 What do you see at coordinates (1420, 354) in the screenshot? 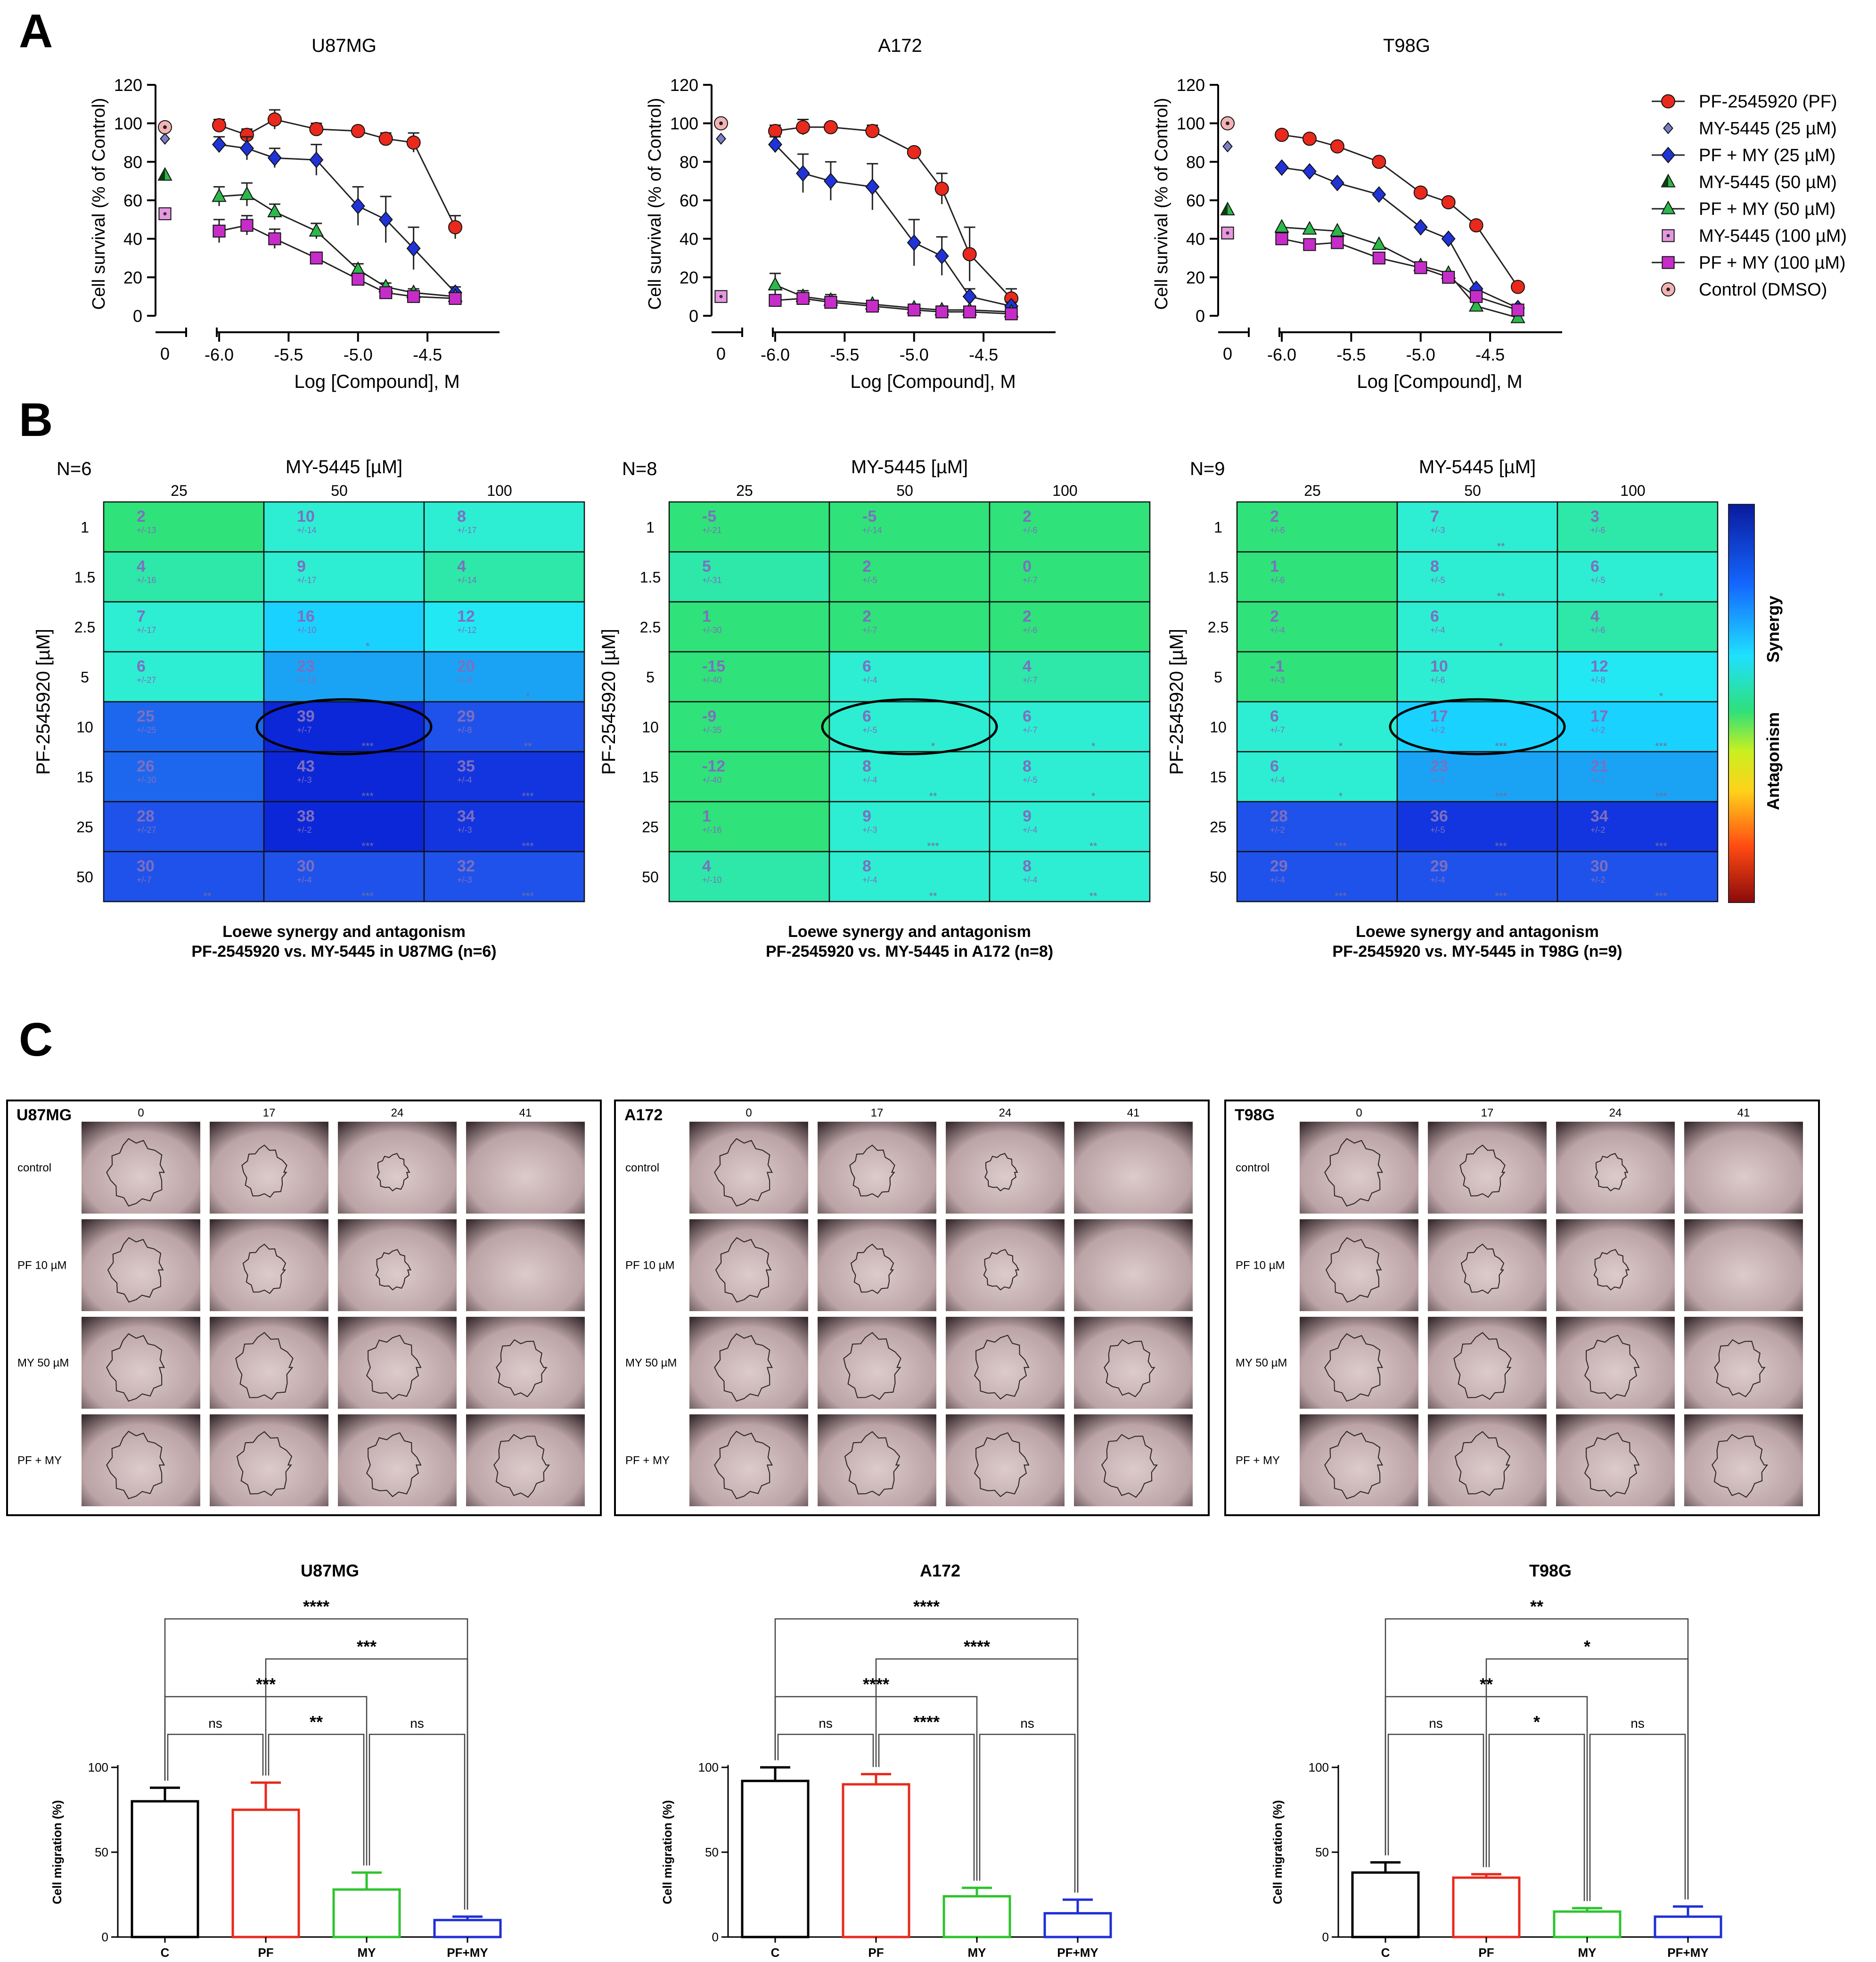
I see `x-tick-label: -5.0` at bounding box center [1420, 354].